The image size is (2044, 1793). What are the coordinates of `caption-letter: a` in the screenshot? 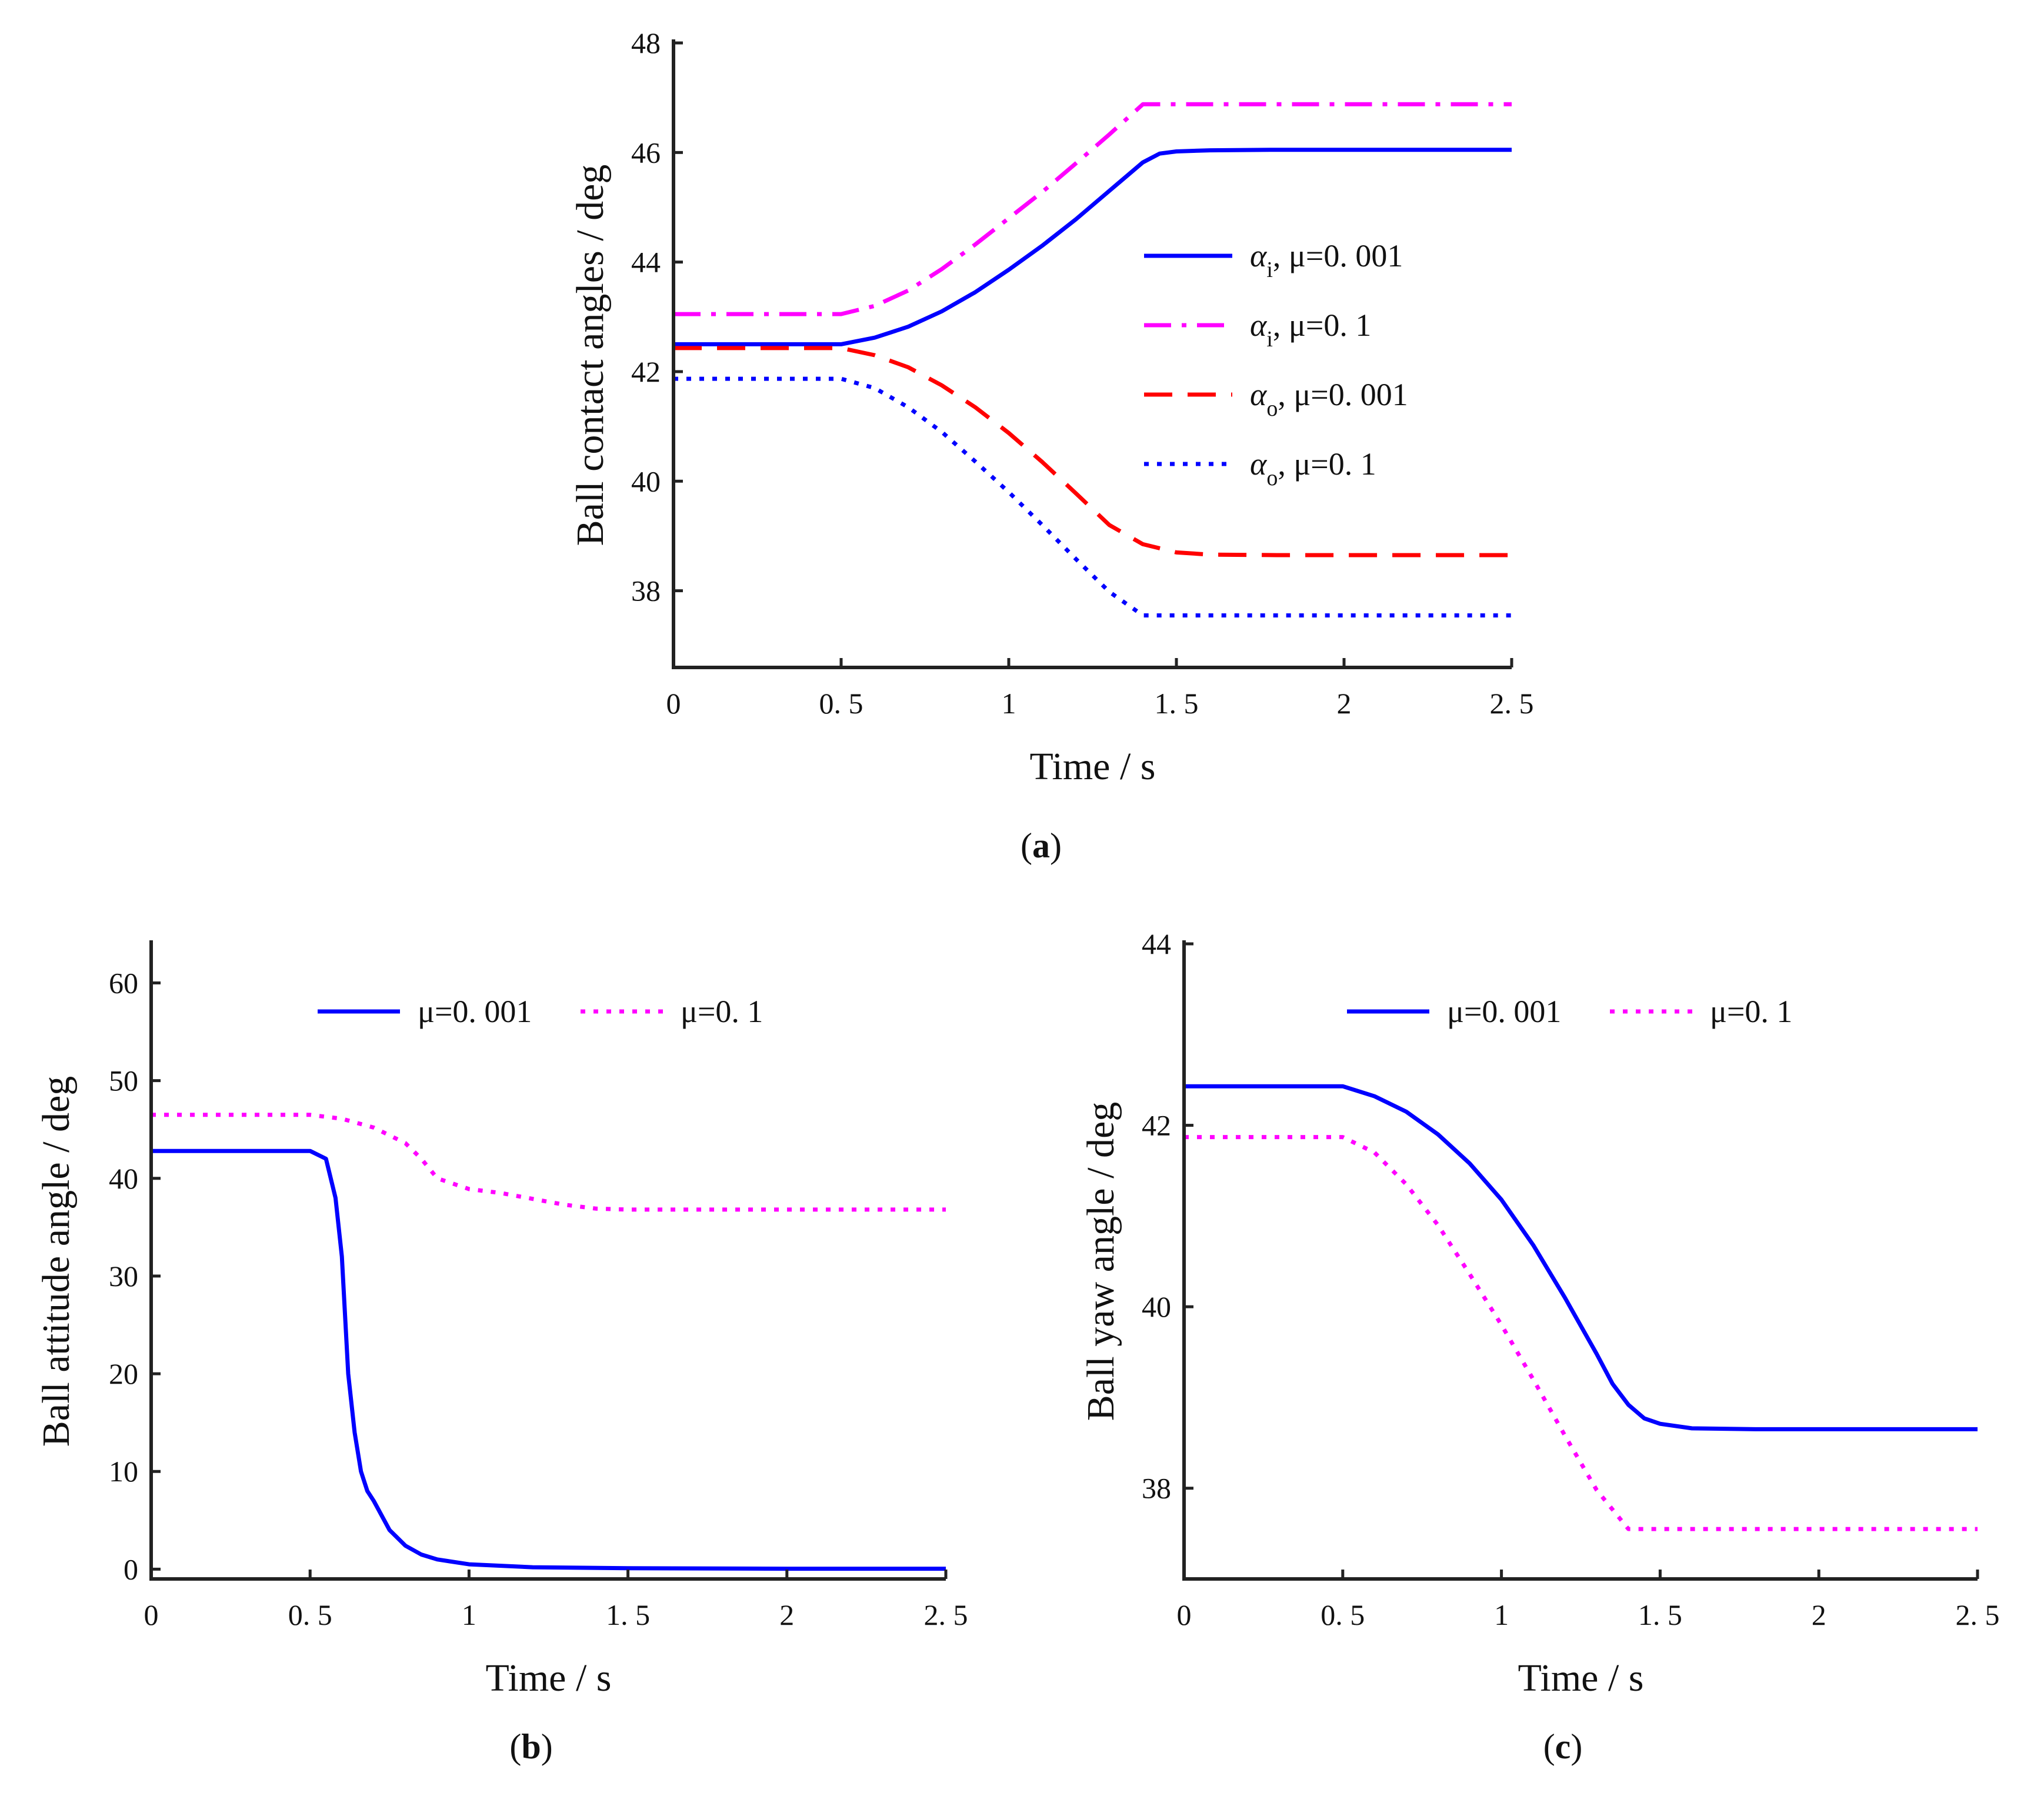 It's located at (1041, 845).